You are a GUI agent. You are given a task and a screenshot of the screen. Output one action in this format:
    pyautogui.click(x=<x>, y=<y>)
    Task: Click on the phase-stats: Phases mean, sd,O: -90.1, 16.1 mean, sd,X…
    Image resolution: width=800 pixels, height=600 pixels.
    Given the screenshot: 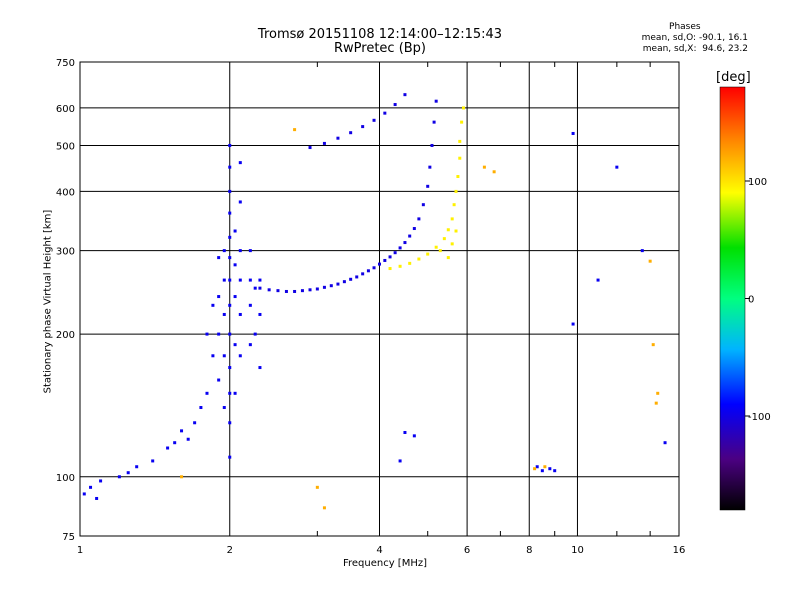 What is the action you would take?
    pyautogui.click(x=695, y=38)
    